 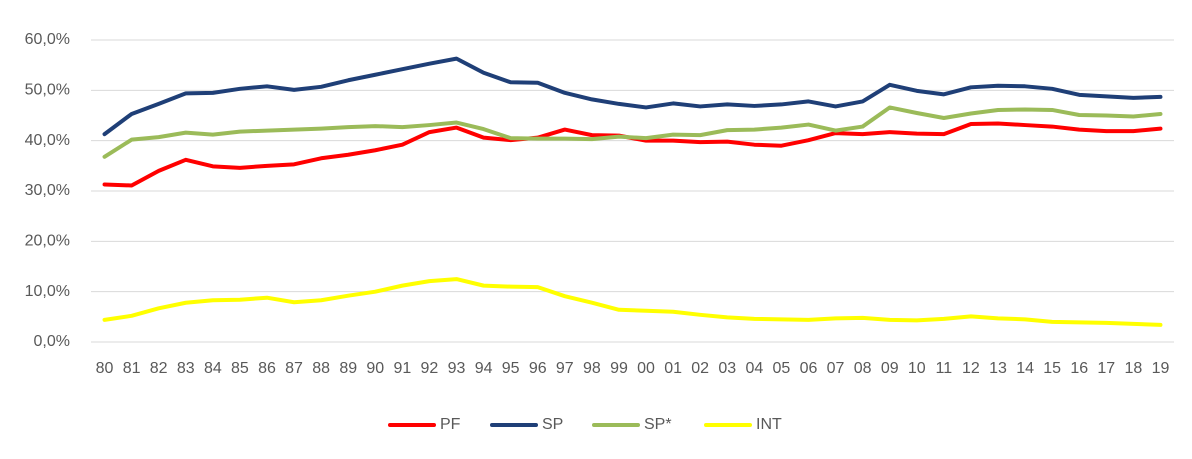 I want to click on x-tick-label: 83, so click(x=186, y=368).